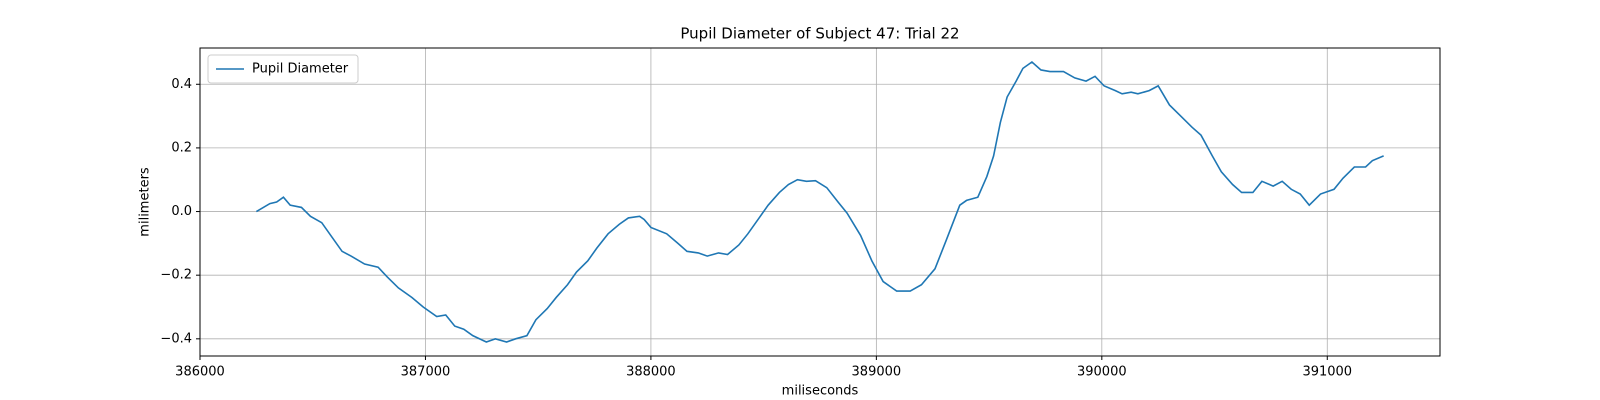 Image resolution: width=1600 pixels, height=400 pixels. I want to click on y-axis-label: milimeters, so click(145, 202).